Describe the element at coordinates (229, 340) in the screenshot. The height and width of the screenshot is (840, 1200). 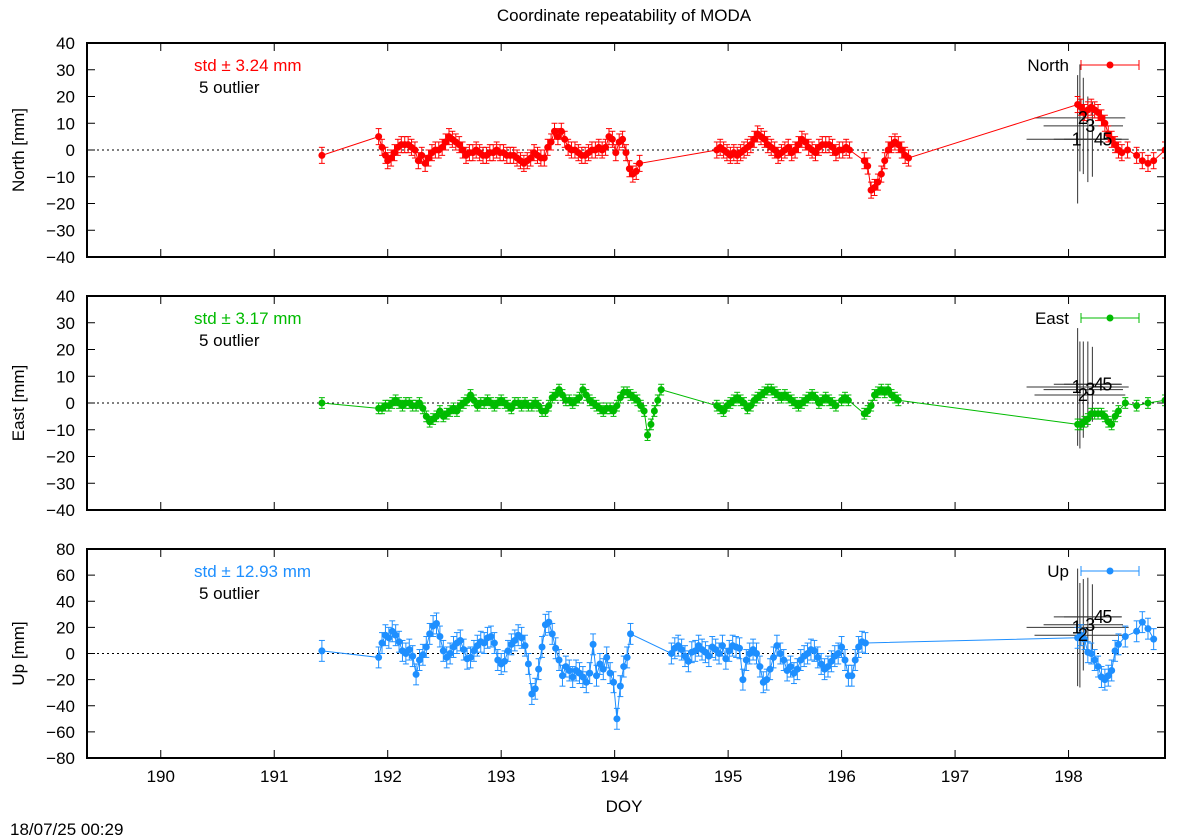
I see `outlier-count: 5 outlier` at that location.